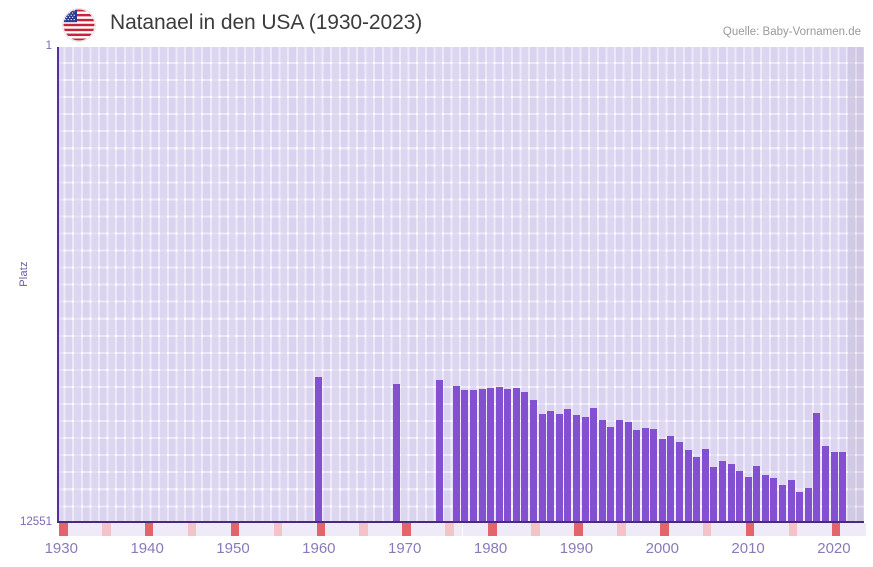 This screenshot has width=873, height=567. What do you see at coordinates (490, 548) in the screenshot?
I see `x-axis-label: 1980` at bounding box center [490, 548].